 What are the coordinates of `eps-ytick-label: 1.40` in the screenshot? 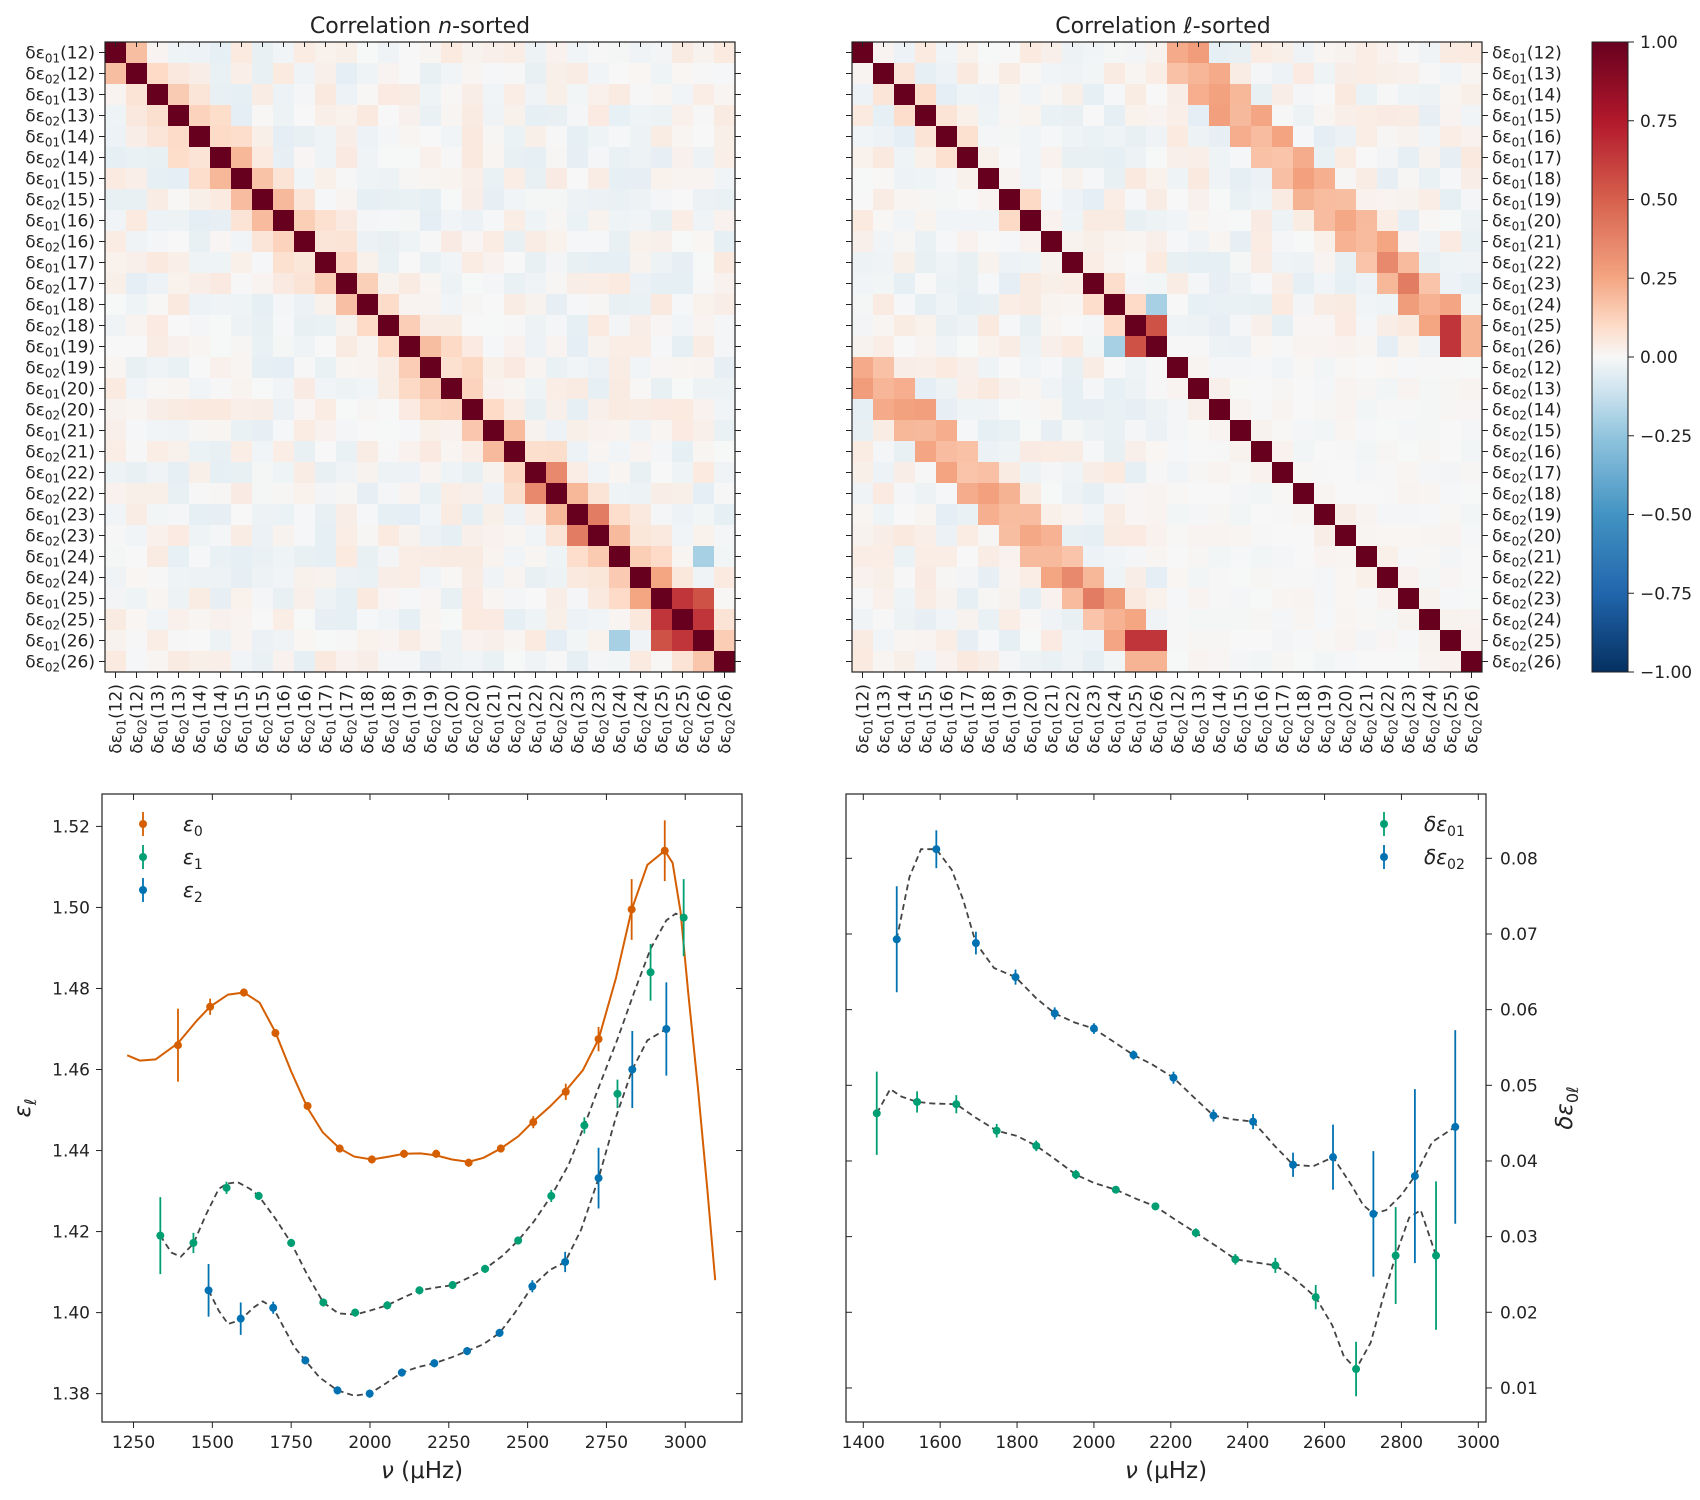 It's located at (71, 1314).